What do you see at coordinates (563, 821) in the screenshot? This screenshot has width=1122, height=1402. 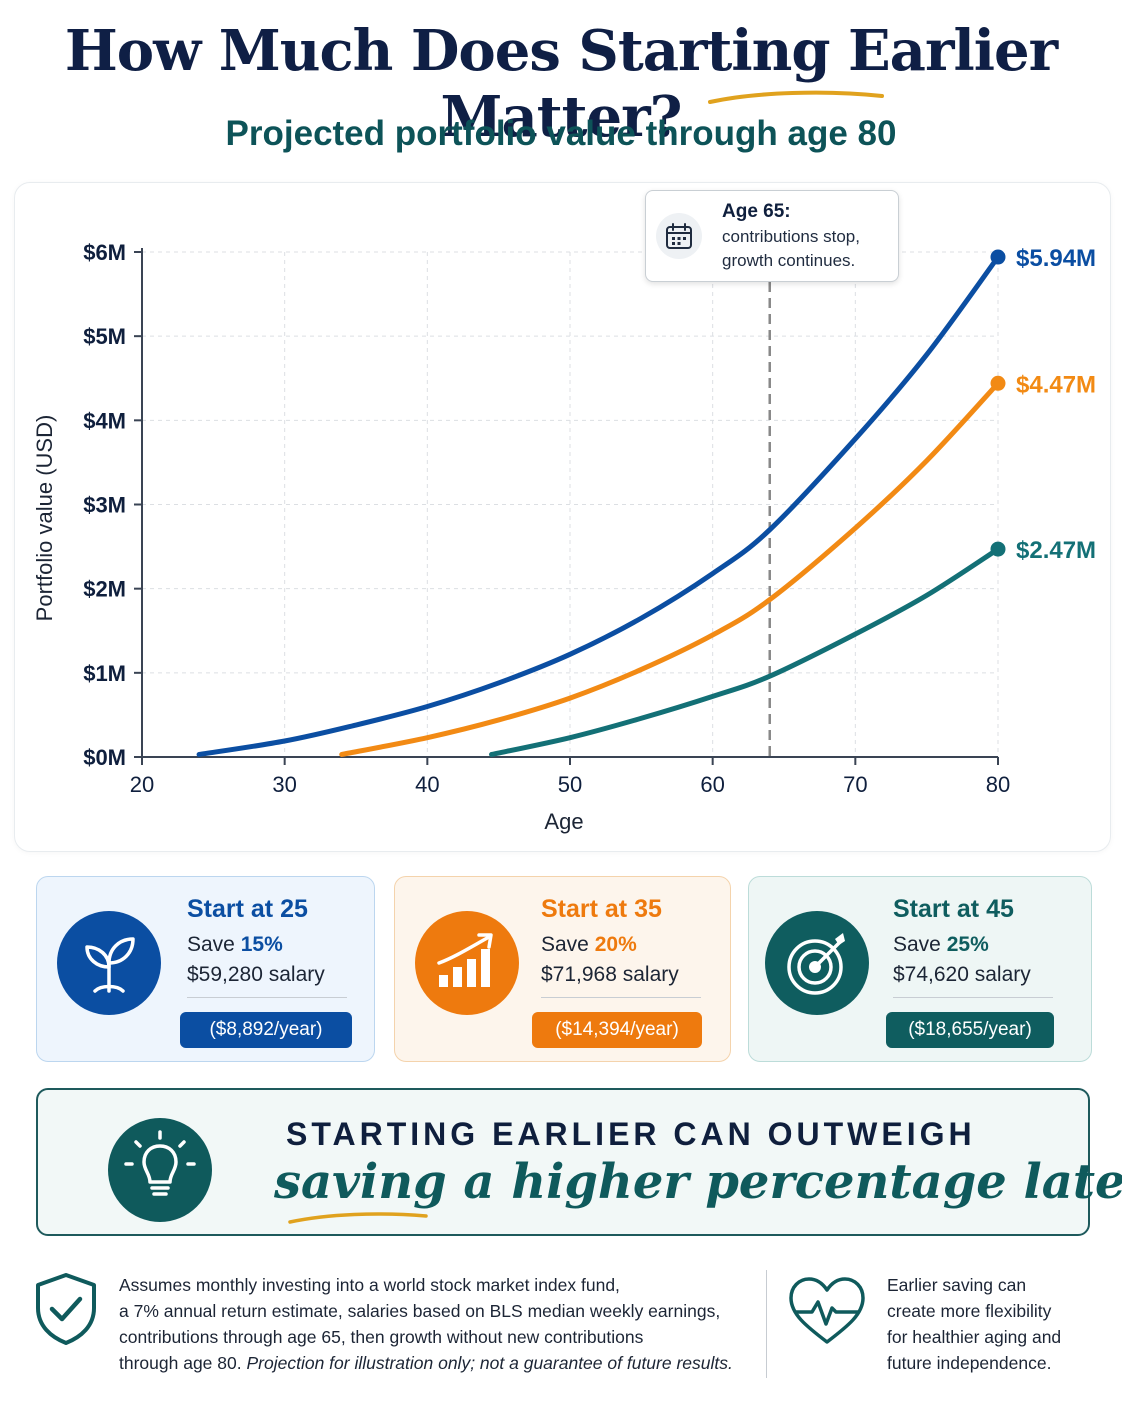 I see `x-axis-label: Age` at bounding box center [563, 821].